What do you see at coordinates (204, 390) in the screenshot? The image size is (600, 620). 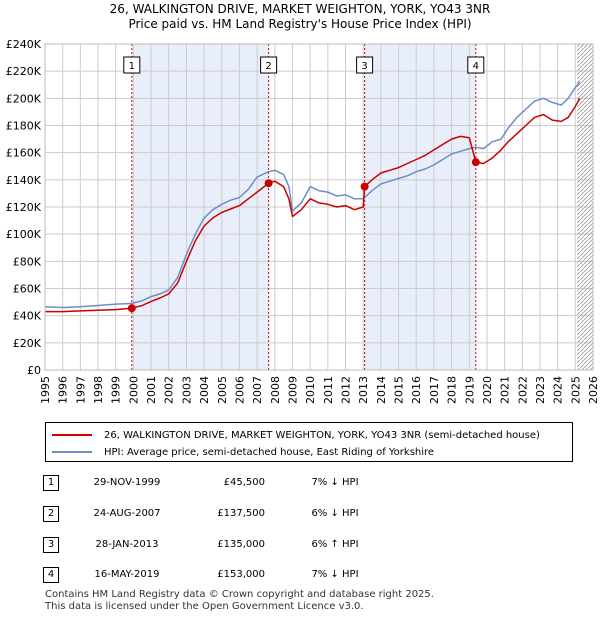 I see `x-tick-label: 2004` at bounding box center [204, 390].